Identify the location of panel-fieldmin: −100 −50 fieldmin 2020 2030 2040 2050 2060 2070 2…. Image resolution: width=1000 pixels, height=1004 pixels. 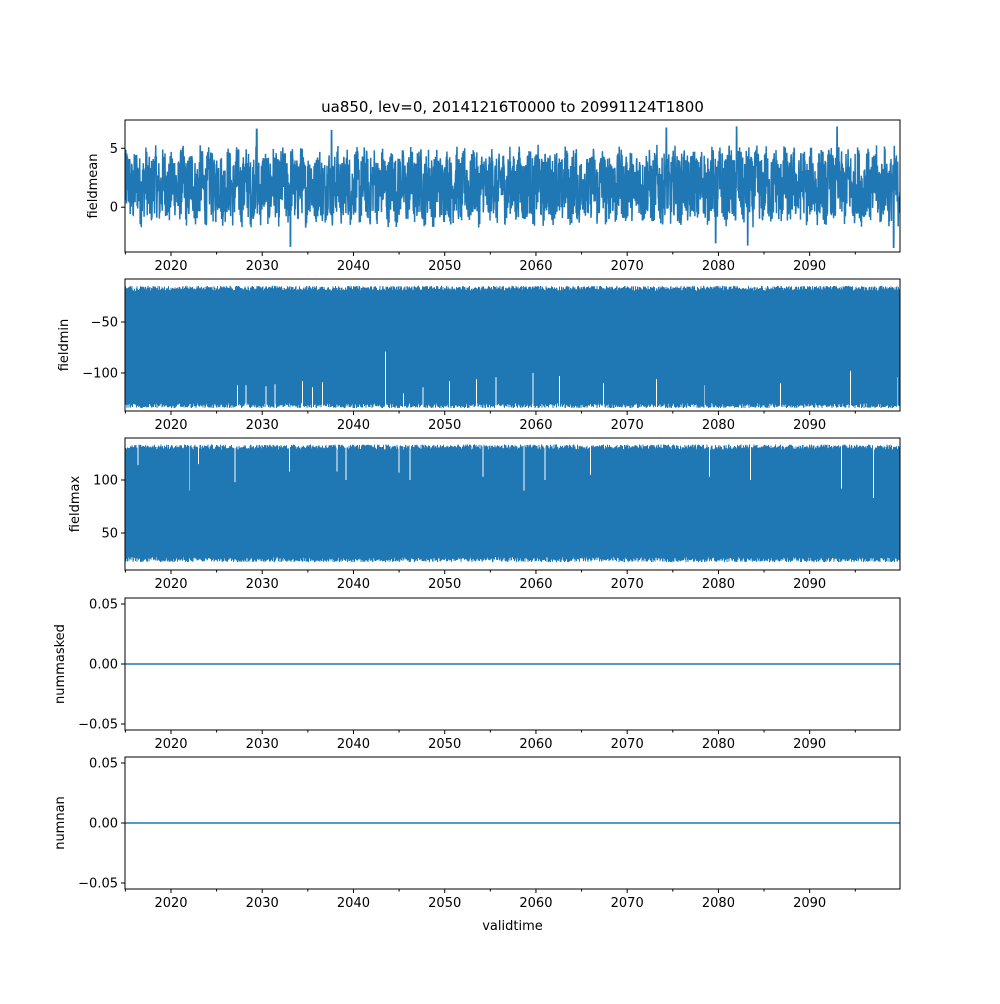
(479, 355).